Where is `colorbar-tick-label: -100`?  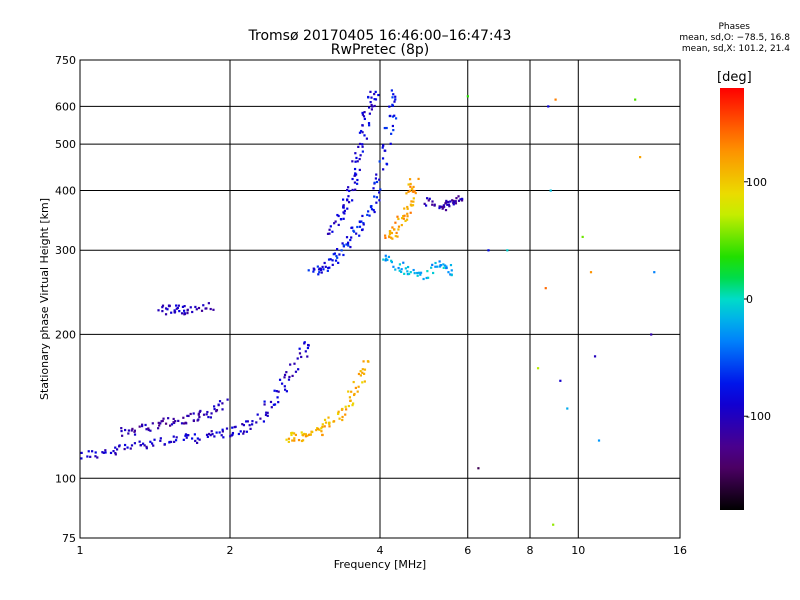
colorbar-tick-label: -100 is located at coordinates (758, 416).